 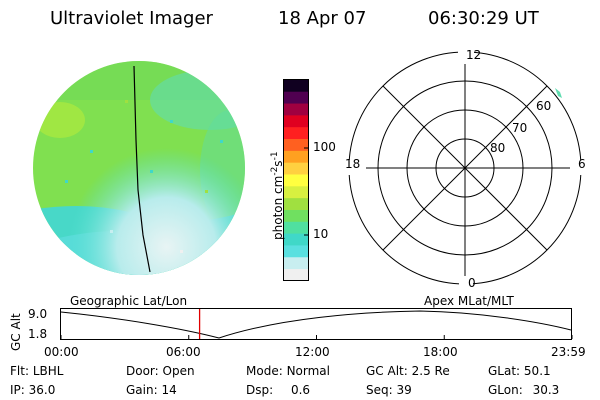 What do you see at coordinates (389, 390) in the screenshot?
I see `seq-info: Seq: 39` at bounding box center [389, 390].